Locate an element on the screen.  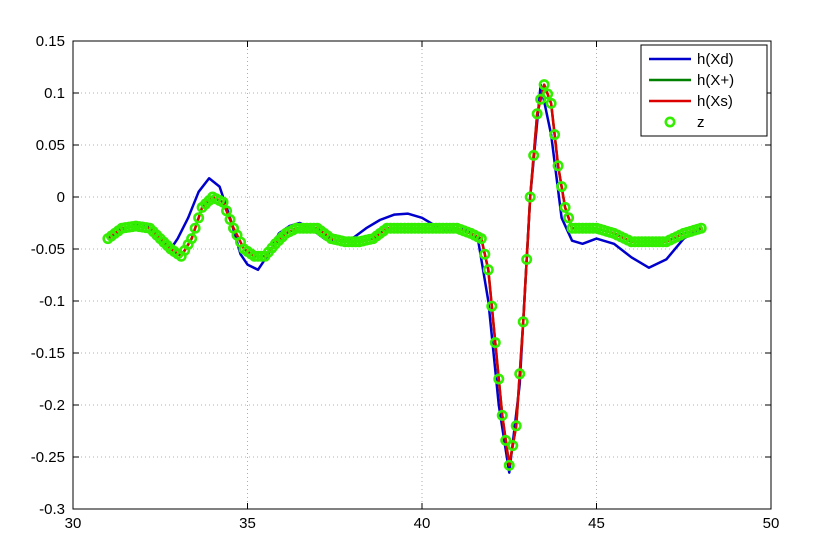
x-tick-label-1: 35 is located at coordinates (247, 523).